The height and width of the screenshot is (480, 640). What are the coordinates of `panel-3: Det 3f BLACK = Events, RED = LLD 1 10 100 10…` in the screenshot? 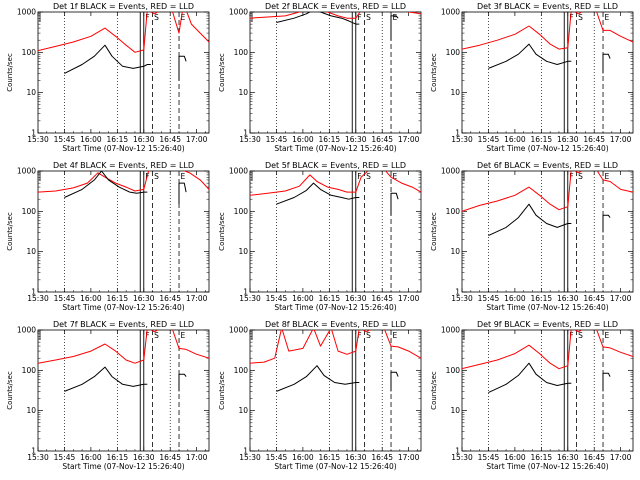 It's located at (532, 77).